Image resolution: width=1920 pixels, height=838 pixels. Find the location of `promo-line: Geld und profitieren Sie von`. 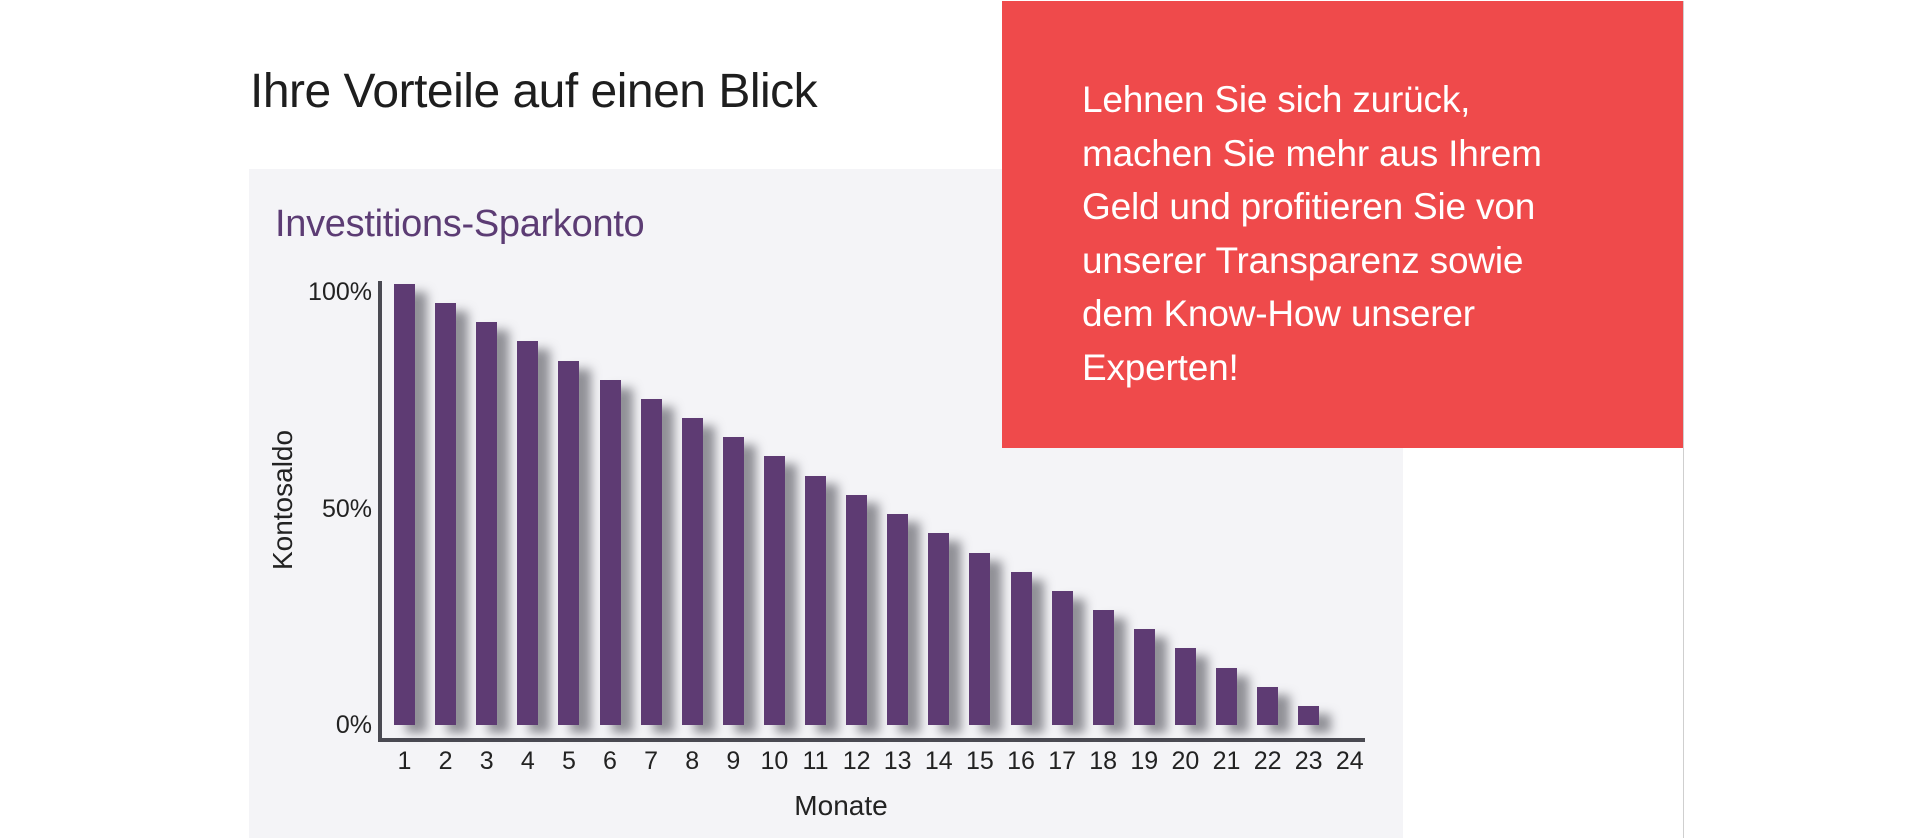

promo-line: Geld und profitieren Sie von is located at coordinates (1309, 206).